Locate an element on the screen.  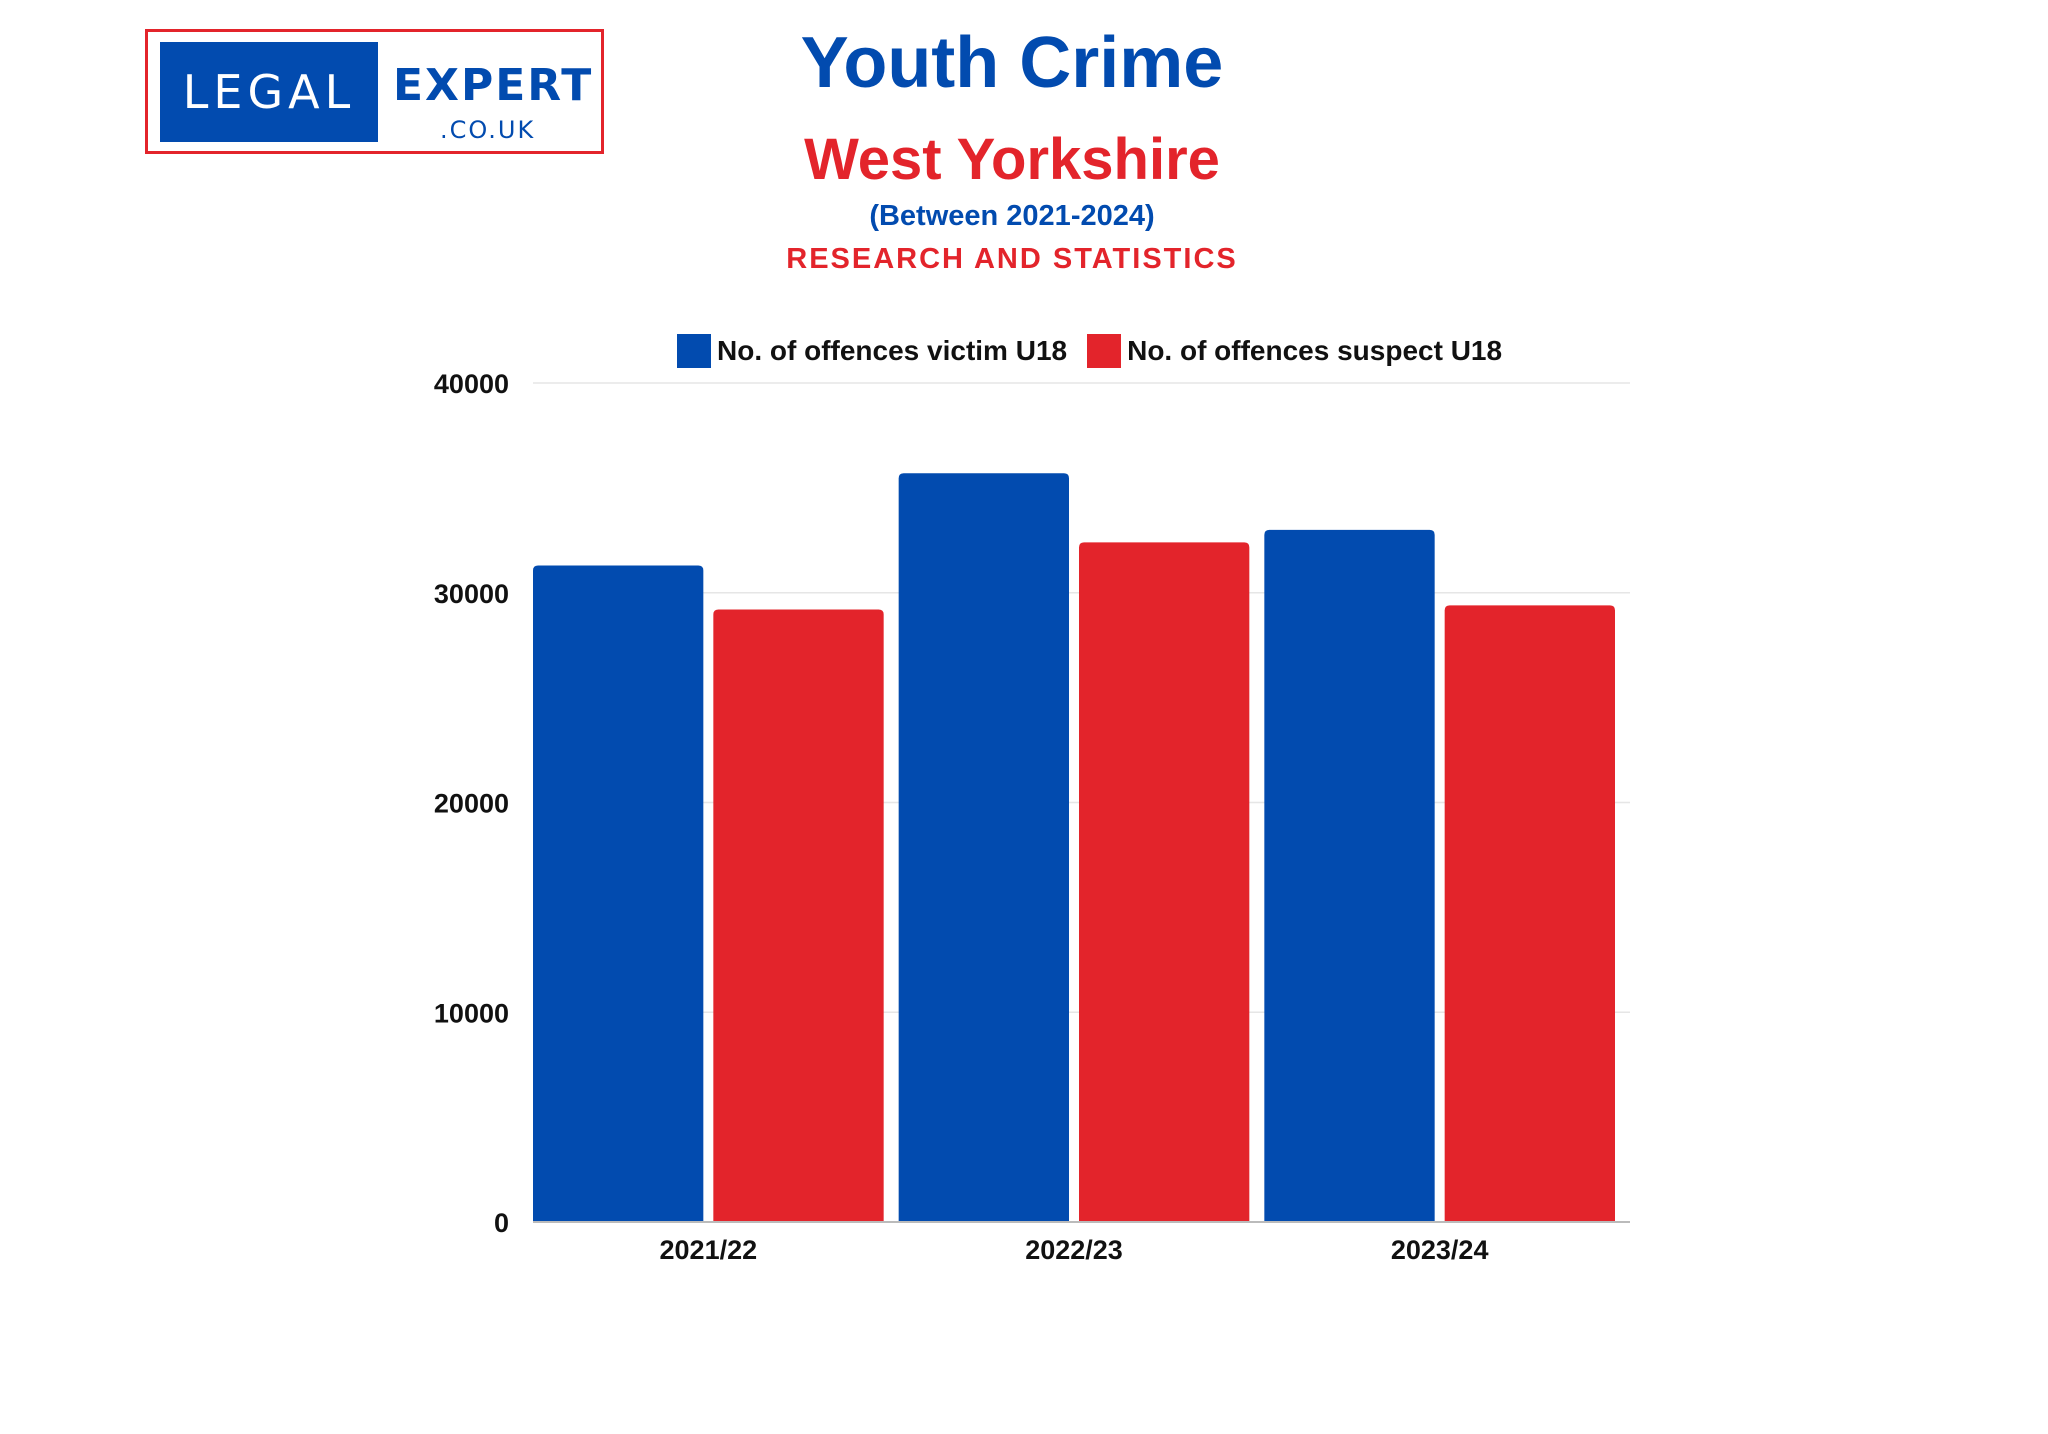
logo-legal-text: LEGAL is located at coordinates (269, 92).